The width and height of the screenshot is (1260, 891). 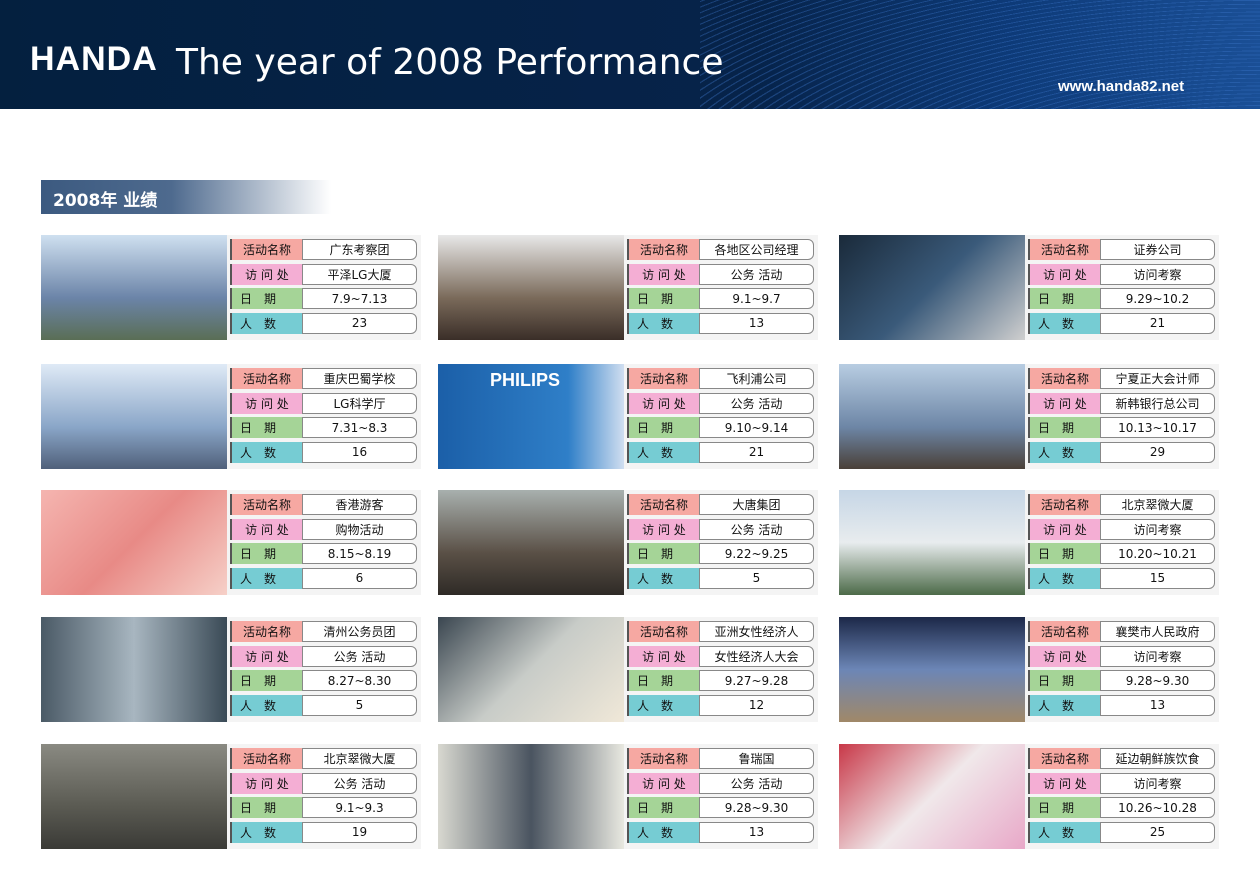 What do you see at coordinates (1121, 86) in the screenshot?
I see `website-link: www.handa82.net` at bounding box center [1121, 86].